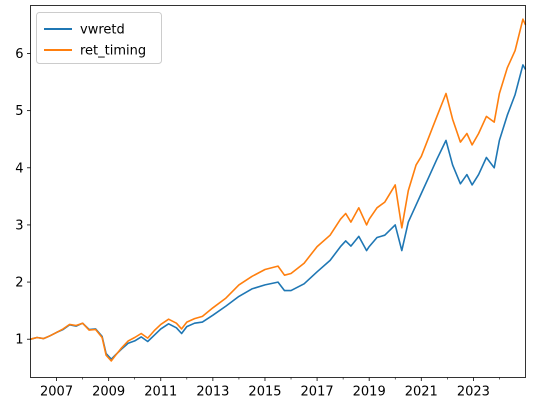  I want to click on y-tick-label: 3, so click(19, 225).